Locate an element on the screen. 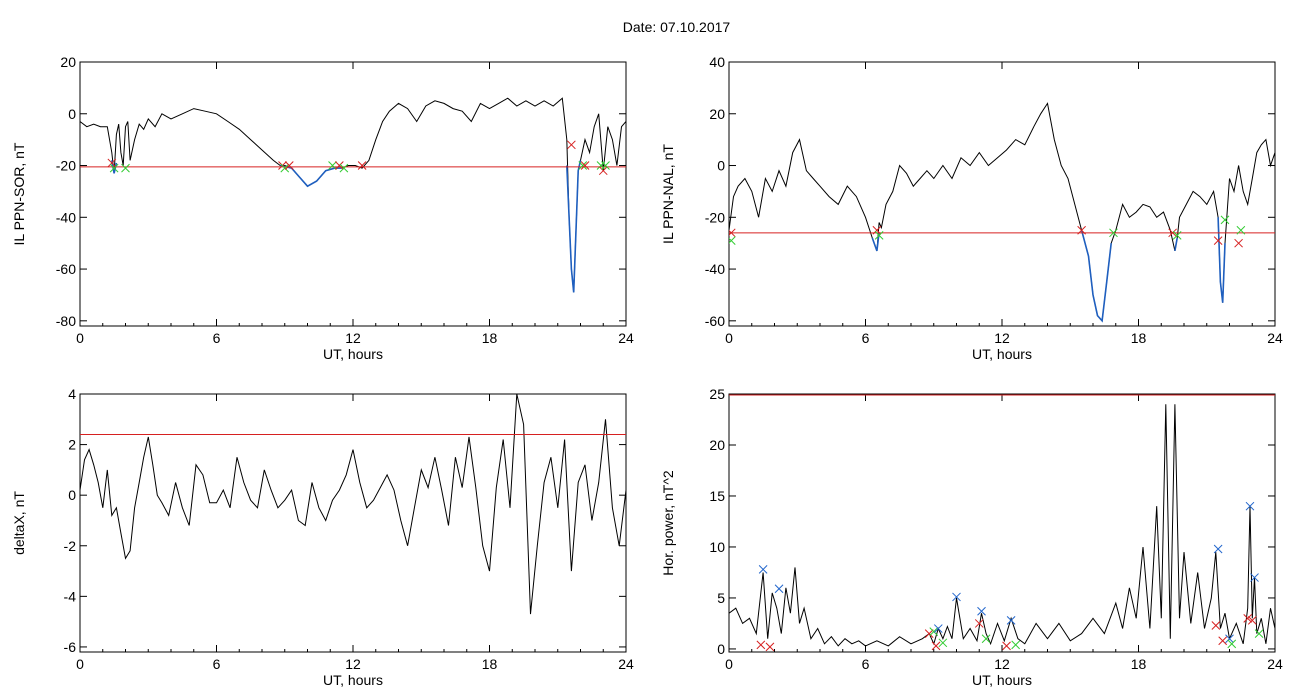  y-tick-label: -2 is located at coordinates (70, 546).